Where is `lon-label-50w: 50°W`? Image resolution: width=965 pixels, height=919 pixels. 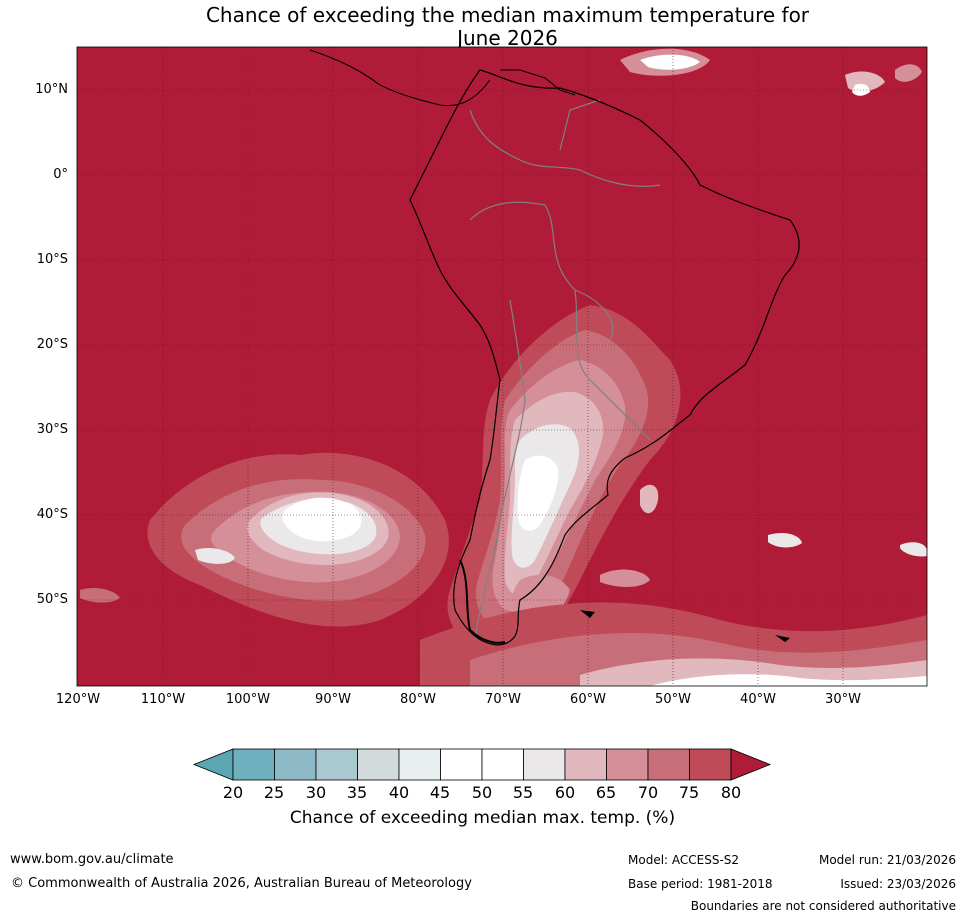
lon-label-50w: 50°W is located at coordinates (673, 699).